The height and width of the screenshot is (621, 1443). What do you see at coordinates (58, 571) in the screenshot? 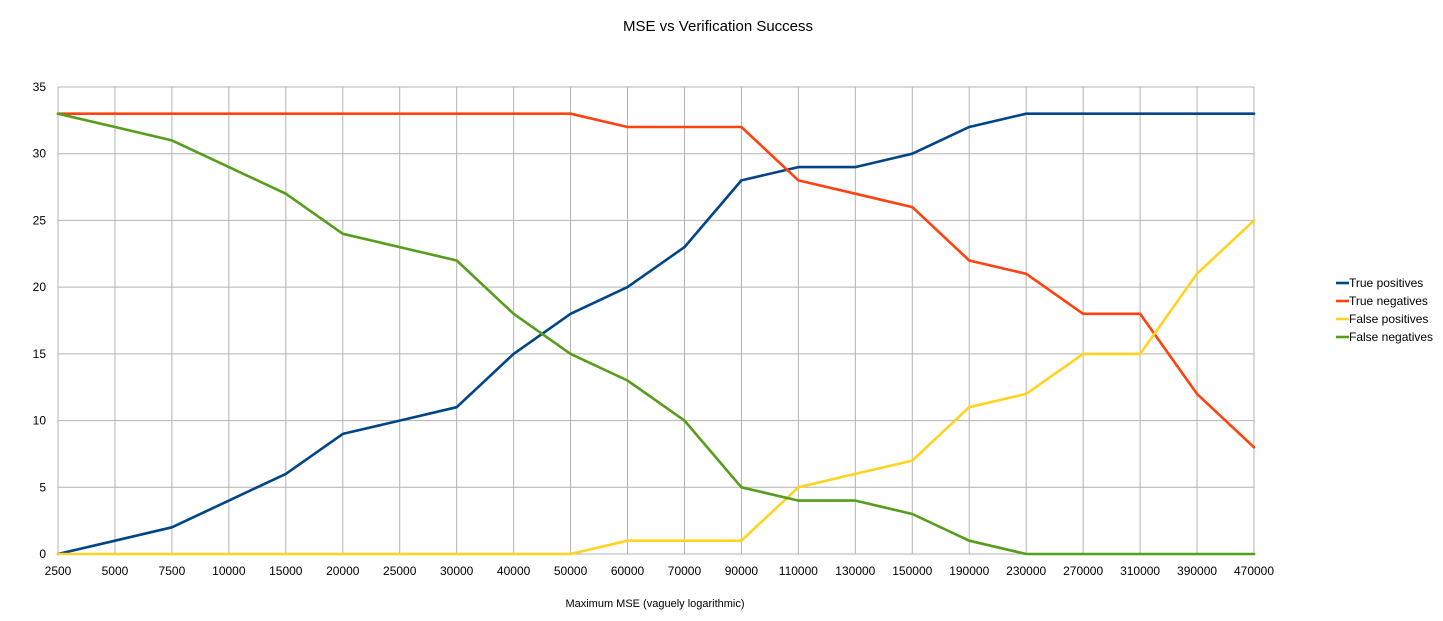
I see `x-tick-label: 2500` at bounding box center [58, 571].